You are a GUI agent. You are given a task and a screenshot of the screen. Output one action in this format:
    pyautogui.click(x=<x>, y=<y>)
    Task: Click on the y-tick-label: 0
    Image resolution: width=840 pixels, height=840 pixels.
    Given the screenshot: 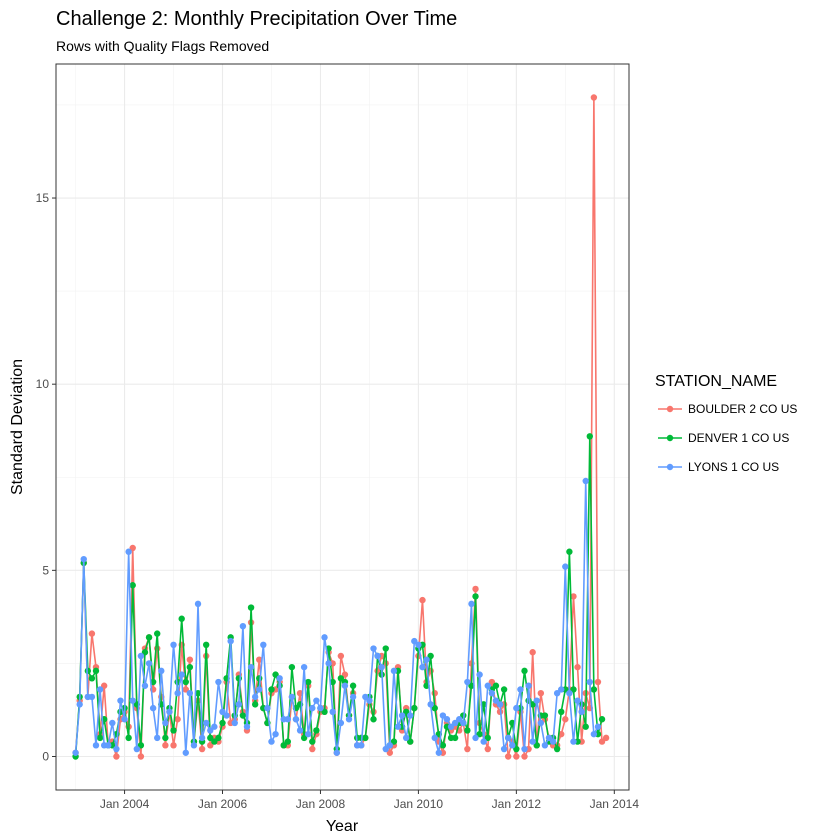 What is the action you would take?
    pyautogui.click(x=45, y=756)
    